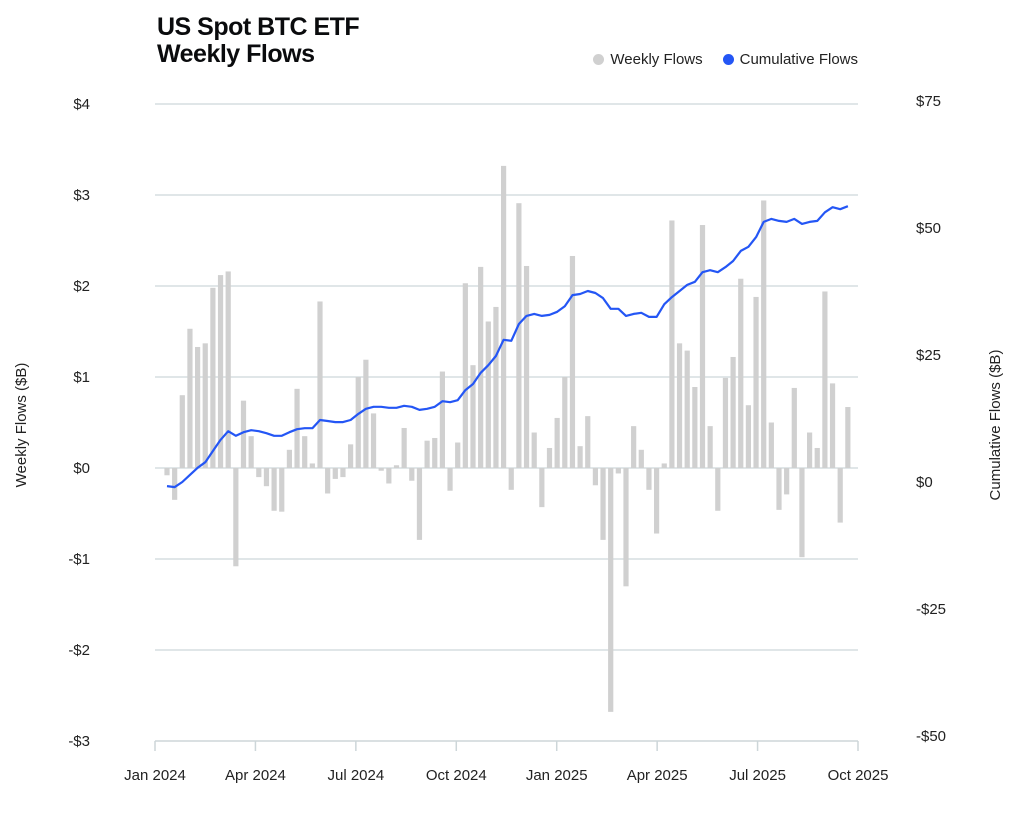 Image resolution: width=1024 pixels, height=813 pixels. Describe the element at coordinates (81, 286) in the screenshot. I see `y-left-tick-label: $2` at that location.